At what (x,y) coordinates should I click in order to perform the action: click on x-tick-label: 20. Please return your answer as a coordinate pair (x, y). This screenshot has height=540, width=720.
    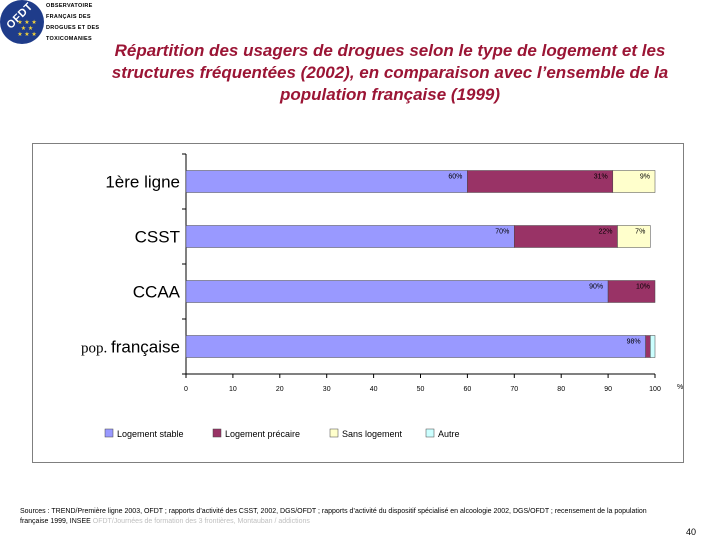
    Looking at the image, I should click on (280, 389).